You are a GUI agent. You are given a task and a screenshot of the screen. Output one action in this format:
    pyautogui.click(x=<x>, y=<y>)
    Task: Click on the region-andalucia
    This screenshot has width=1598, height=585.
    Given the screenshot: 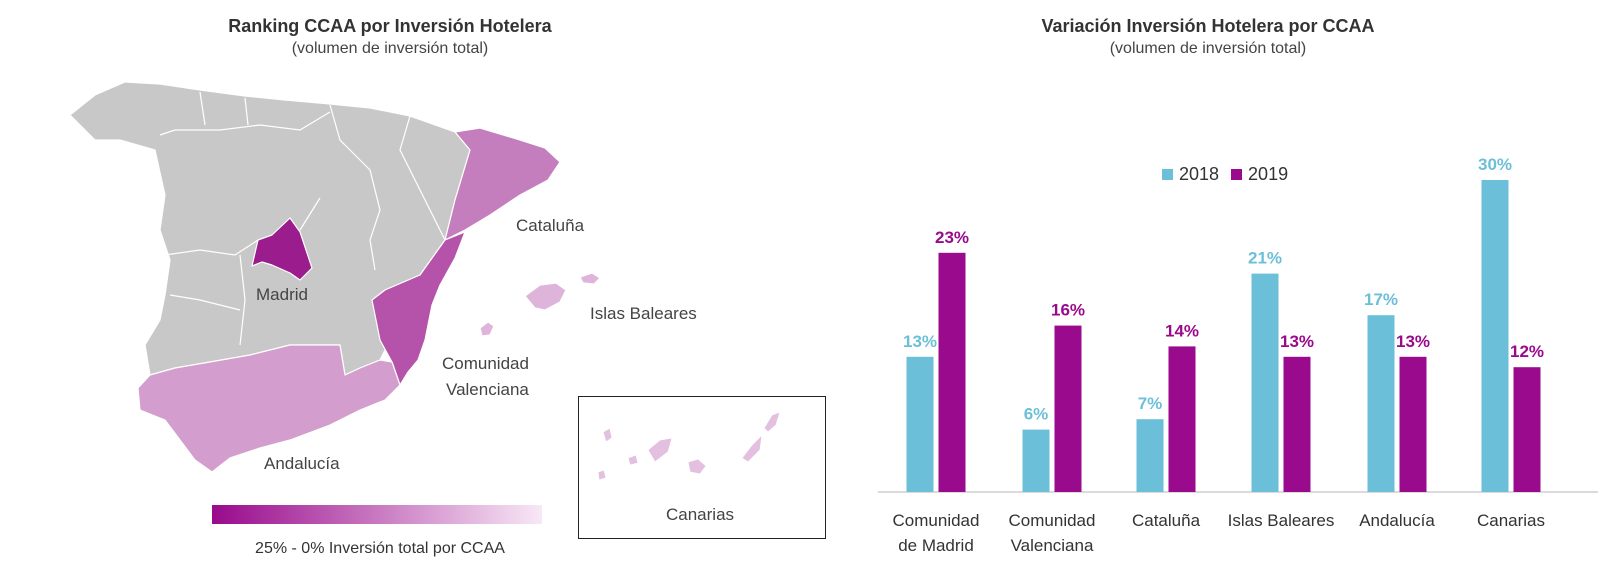 What is the action you would take?
    pyautogui.click(x=269, y=408)
    